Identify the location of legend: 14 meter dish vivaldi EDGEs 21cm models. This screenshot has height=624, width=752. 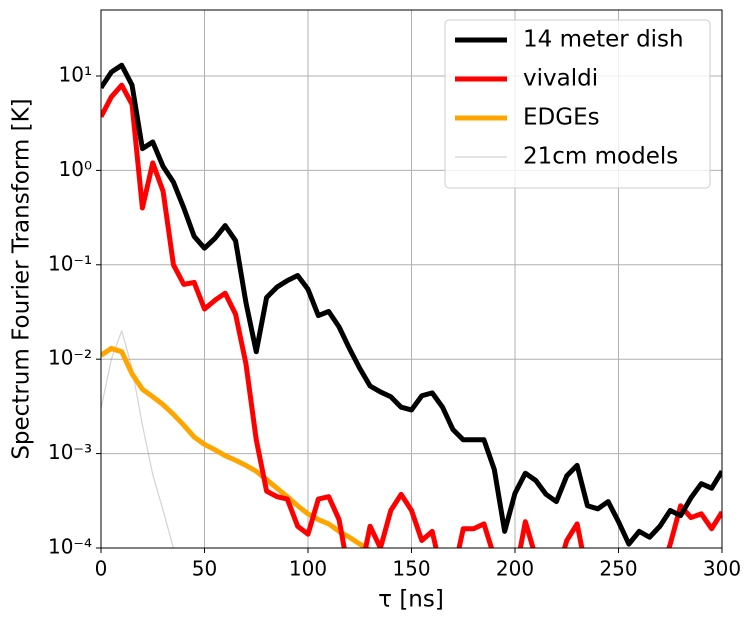
(577, 104).